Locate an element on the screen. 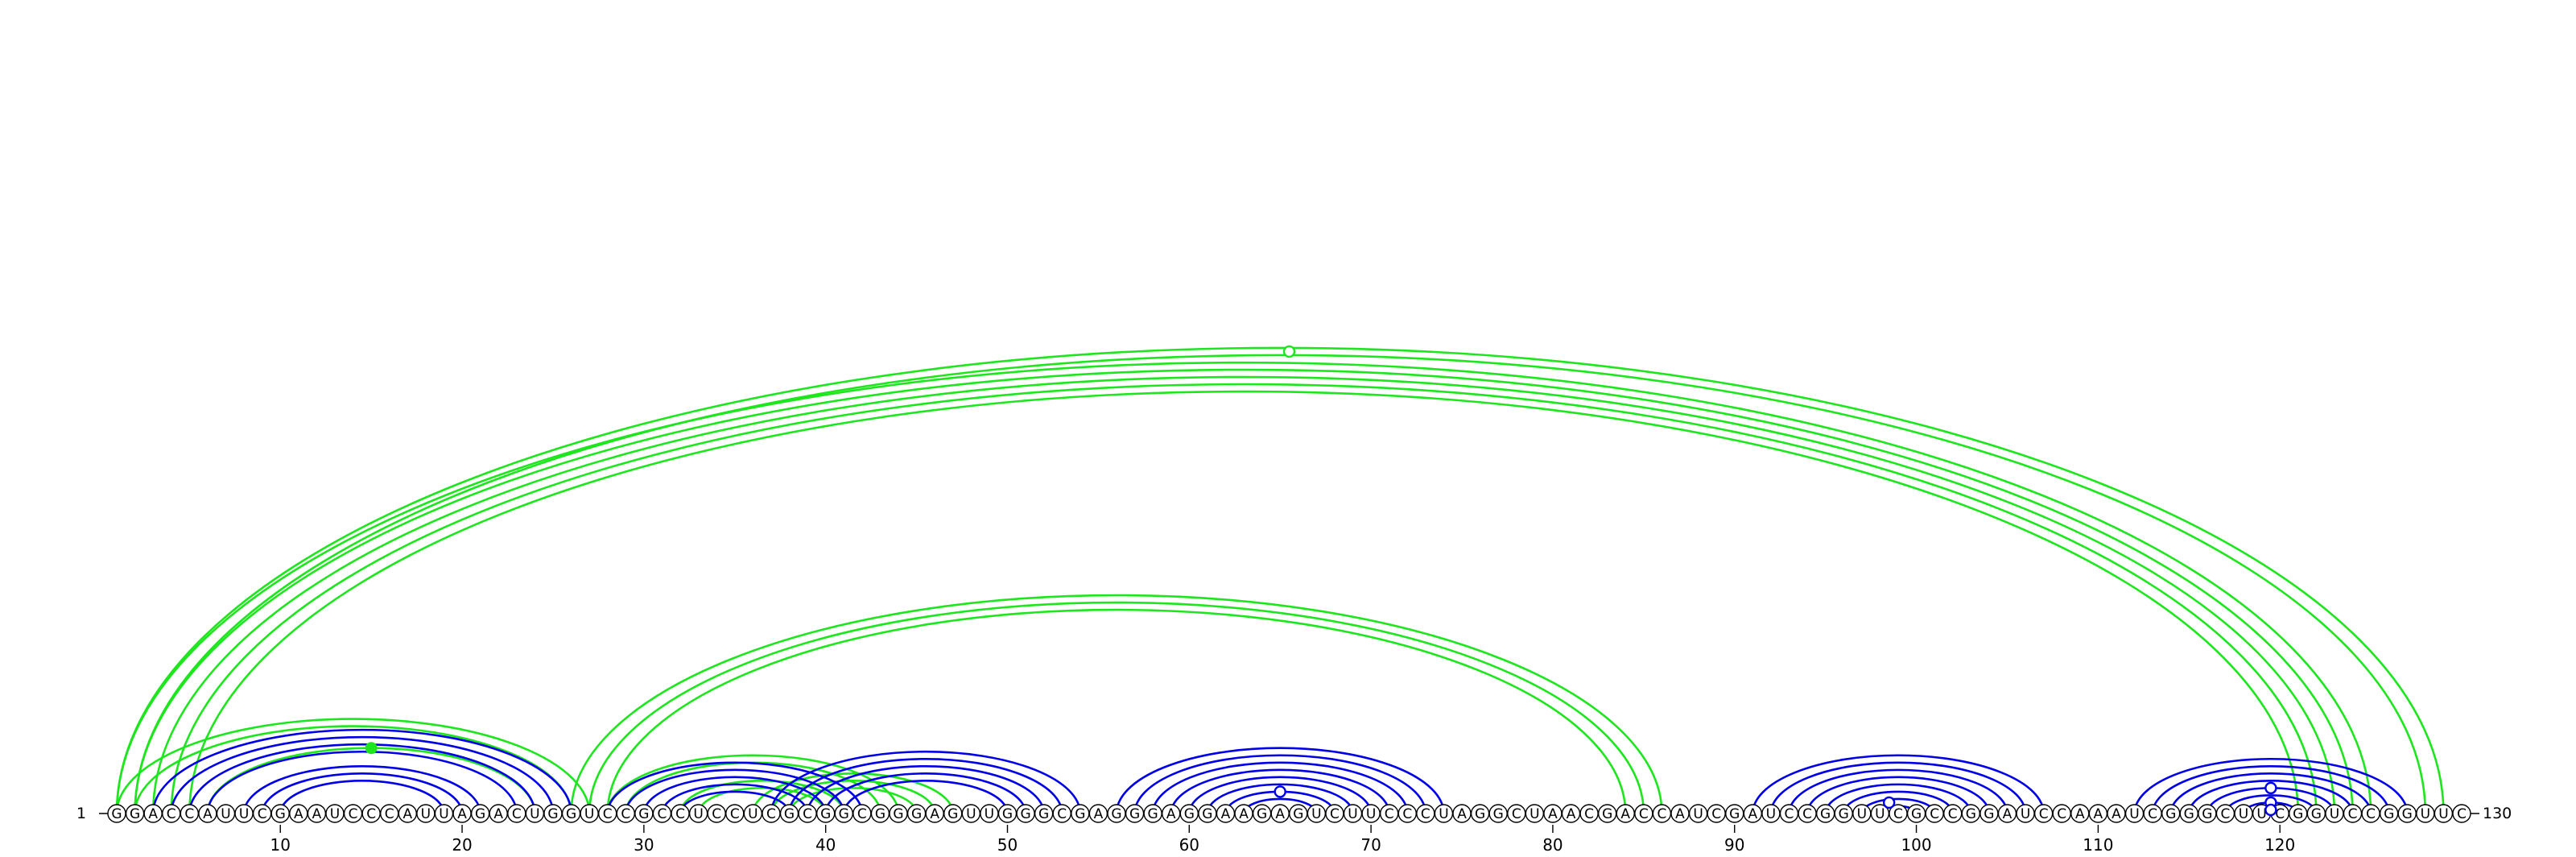 The image size is (2576, 857). tick-label: 30 is located at coordinates (644, 845).